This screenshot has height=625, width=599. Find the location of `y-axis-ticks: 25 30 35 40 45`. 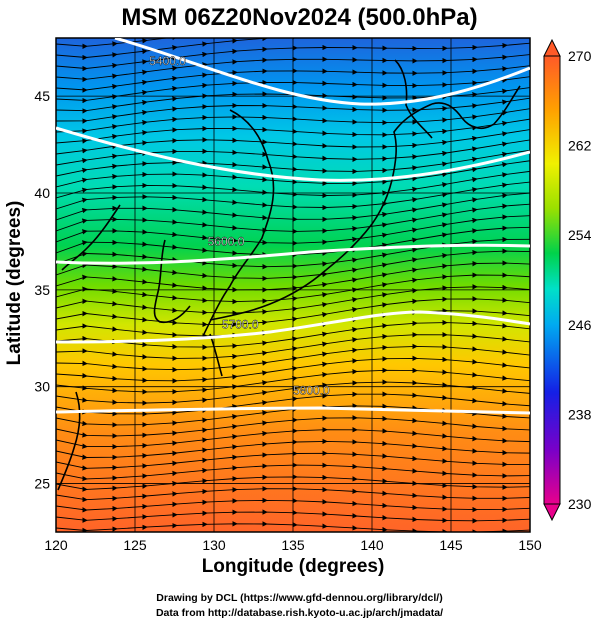

y-axis-ticks: 25 30 35 40 45 is located at coordinates (42, 289).